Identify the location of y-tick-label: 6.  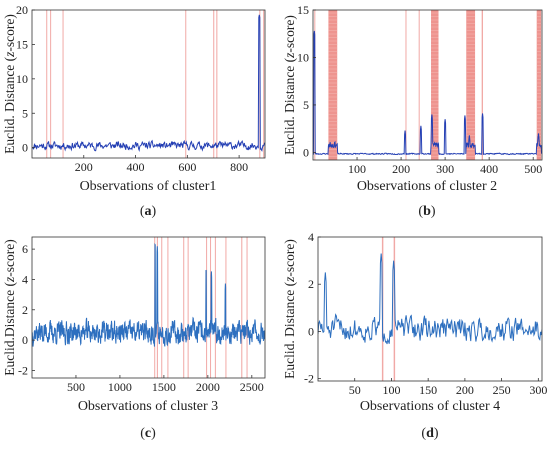
(25, 249).